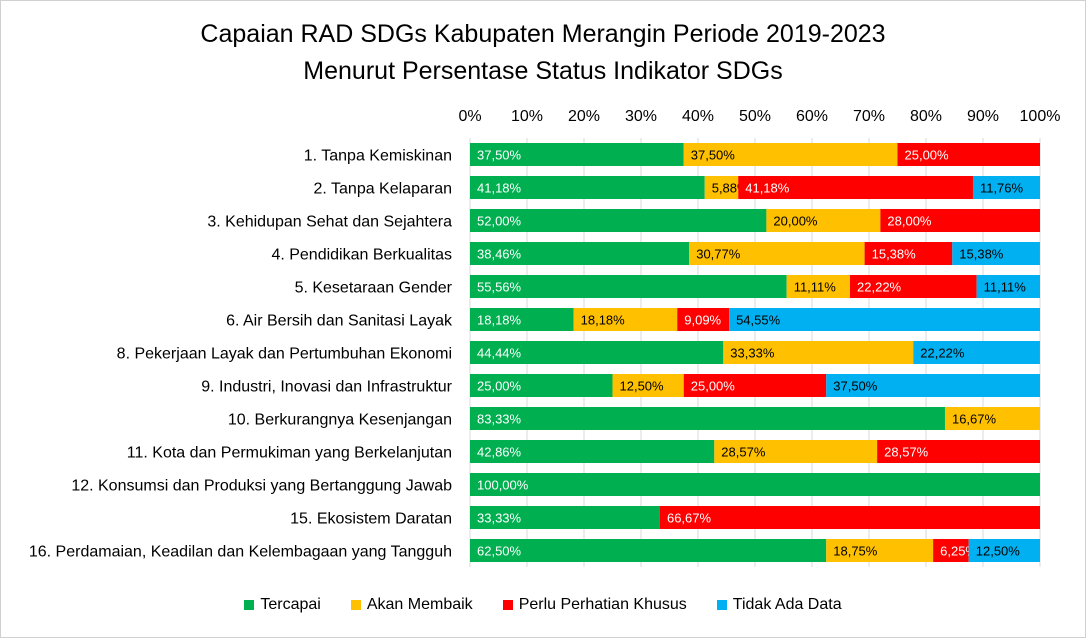 The width and height of the screenshot is (1086, 638). I want to click on legend-item: Perlu Perhatian Khusus, so click(594, 605).